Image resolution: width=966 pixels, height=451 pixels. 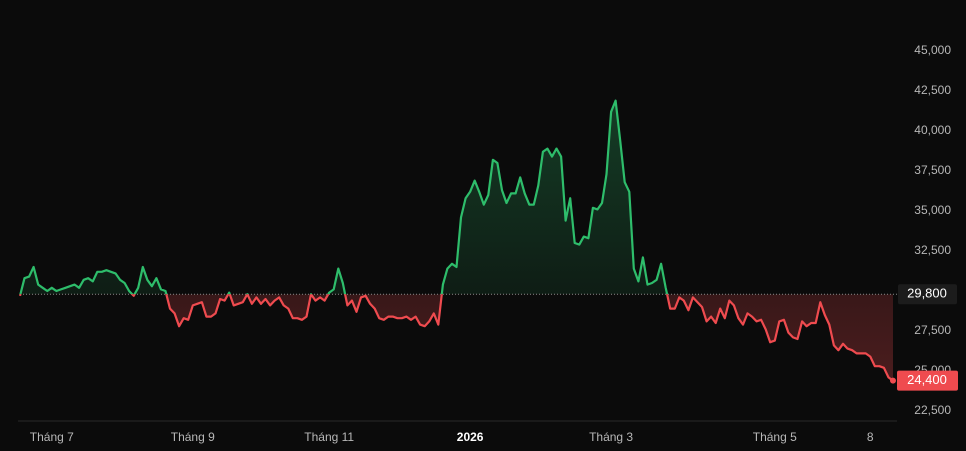 I want to click on x-tick-label: Tháng 9, so click(x=193, y=437).